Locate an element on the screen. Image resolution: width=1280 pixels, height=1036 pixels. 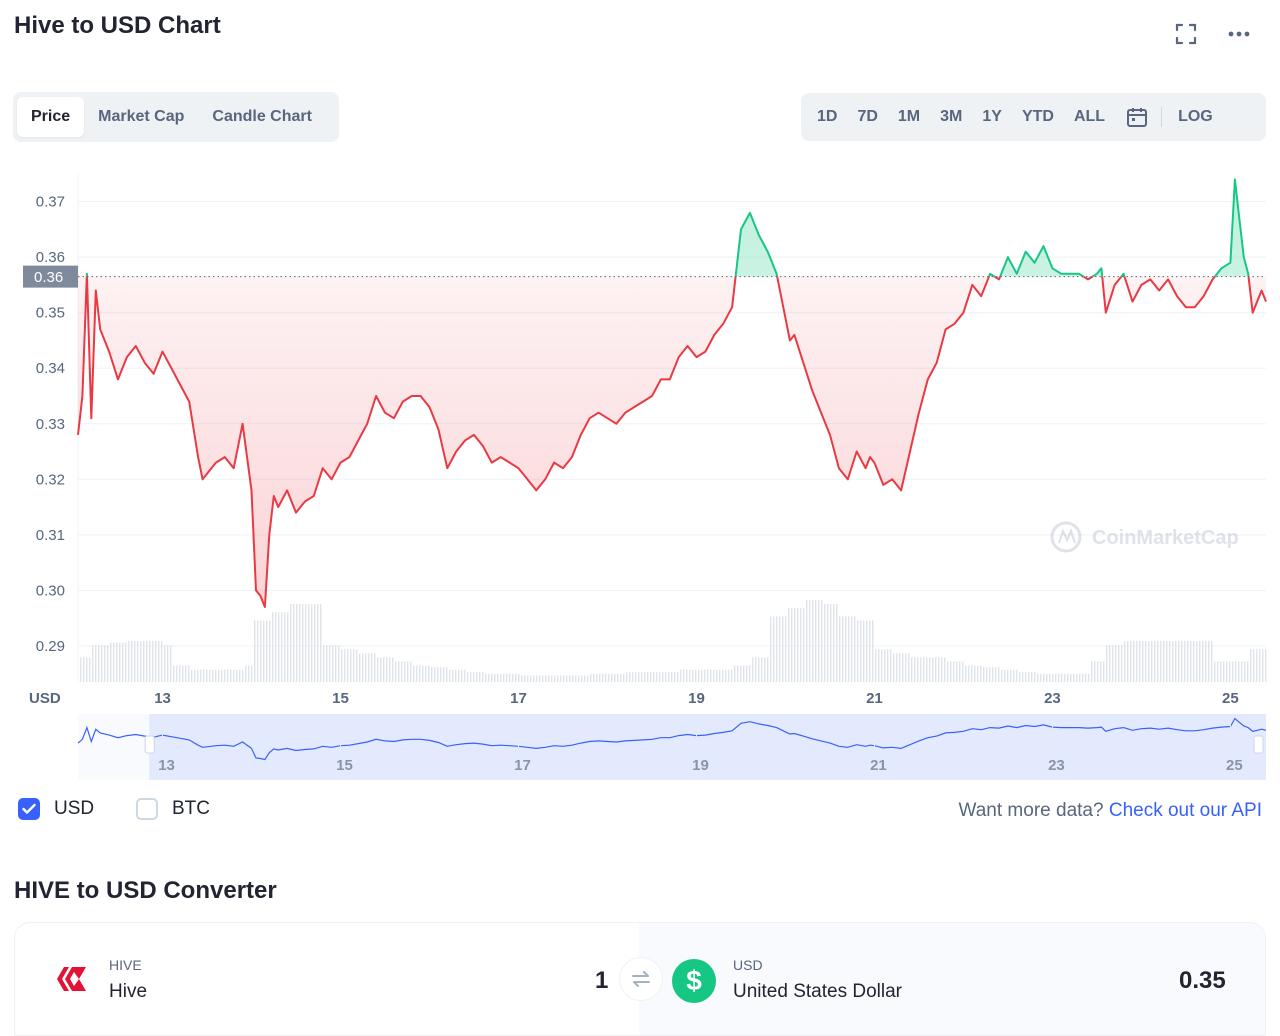
api-prompt: Want more data? is located at coordinates (1031, 810).